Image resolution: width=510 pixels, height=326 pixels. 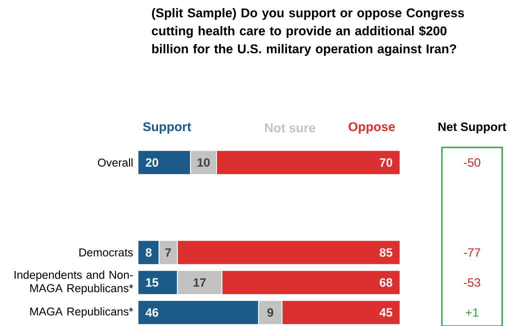 What do you see at coordinates (472, 252) in the screenshot?
I see `text: -77` at bounding box center [472, 252].